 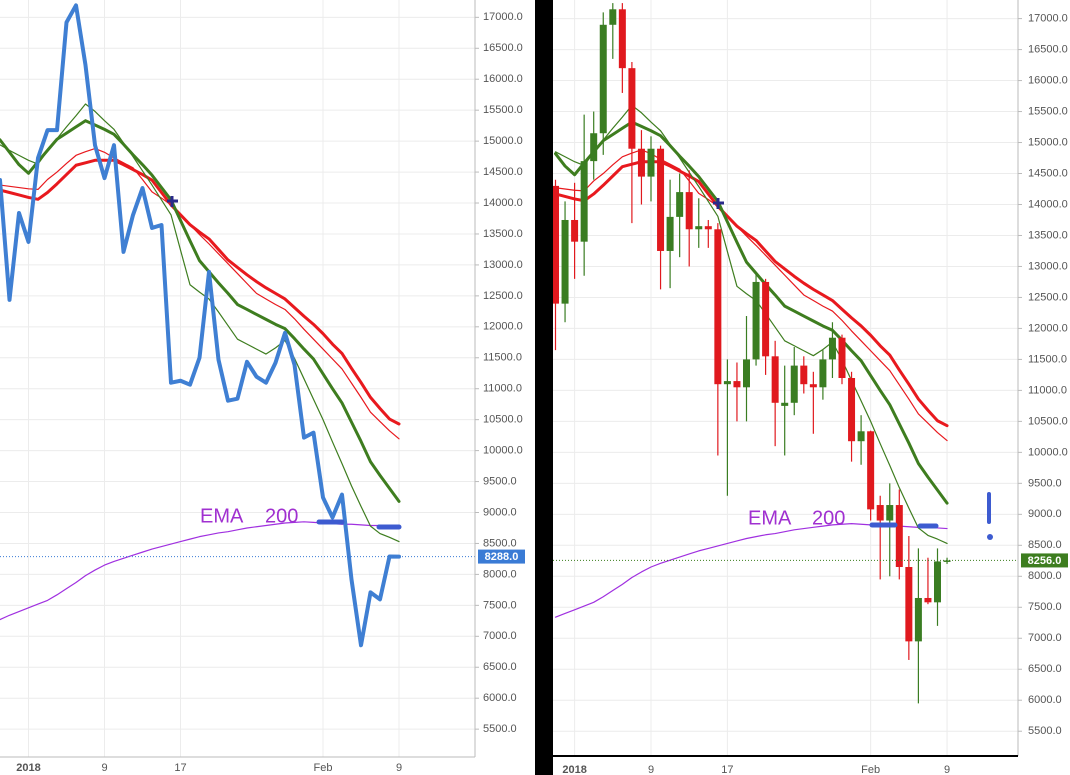 What do you see at coordinates (503, 48) in the screenshot?
I see `y-tick-label: 16500.0` at bounding box center [503, 48].